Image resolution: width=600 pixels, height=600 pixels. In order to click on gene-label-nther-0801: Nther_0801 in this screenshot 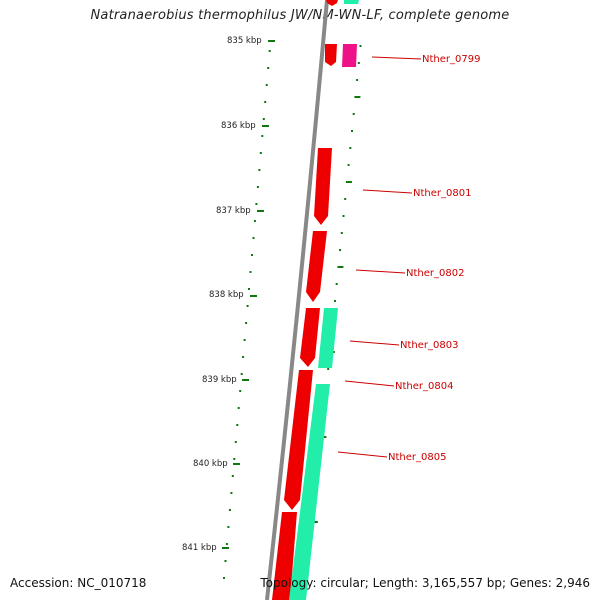, I will do `click(442, 193)`.